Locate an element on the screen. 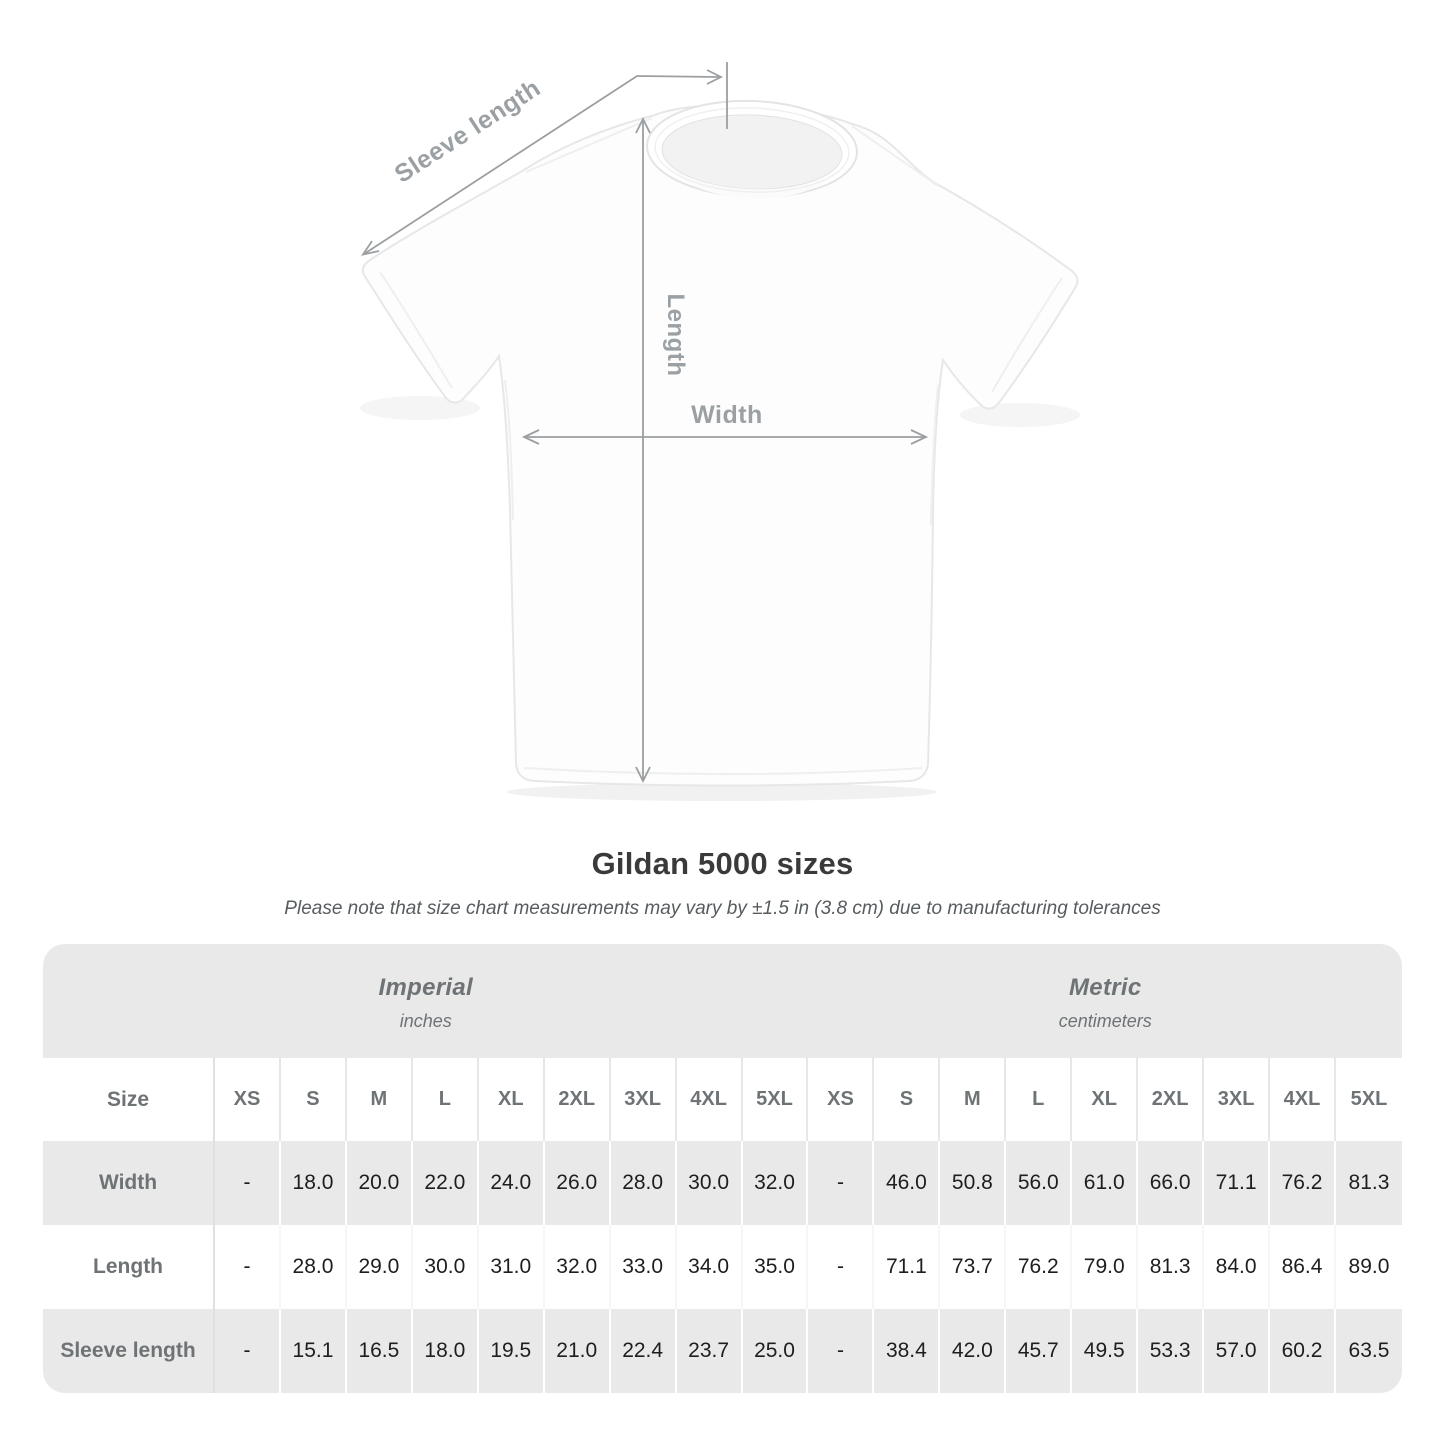 This screenshot has width=1445, height=1445. metric-size-col-xs: XS is located at coordinates (841, 1099).